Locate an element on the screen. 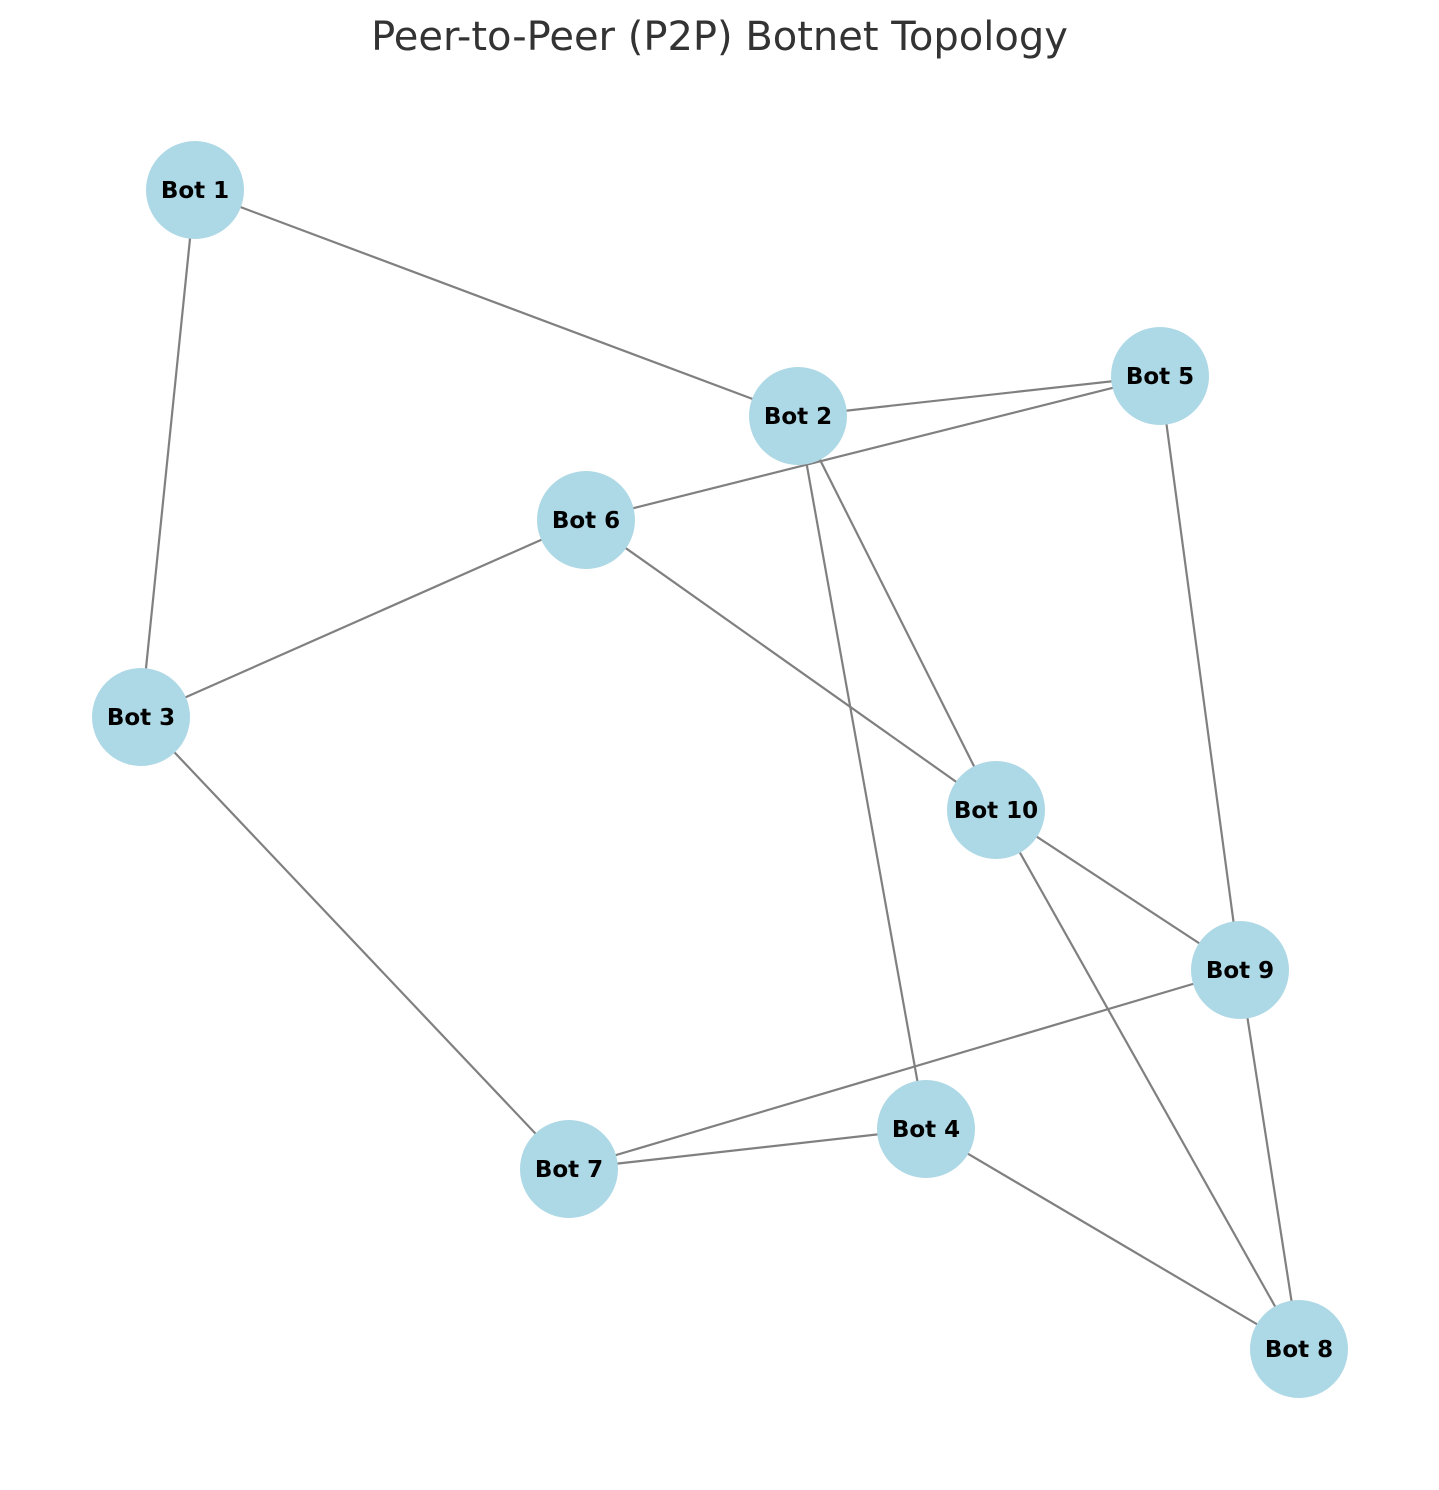 This screenshot has width=1439, height=1490. node-label: Bot 5 is located at coordinates (1160, 377).